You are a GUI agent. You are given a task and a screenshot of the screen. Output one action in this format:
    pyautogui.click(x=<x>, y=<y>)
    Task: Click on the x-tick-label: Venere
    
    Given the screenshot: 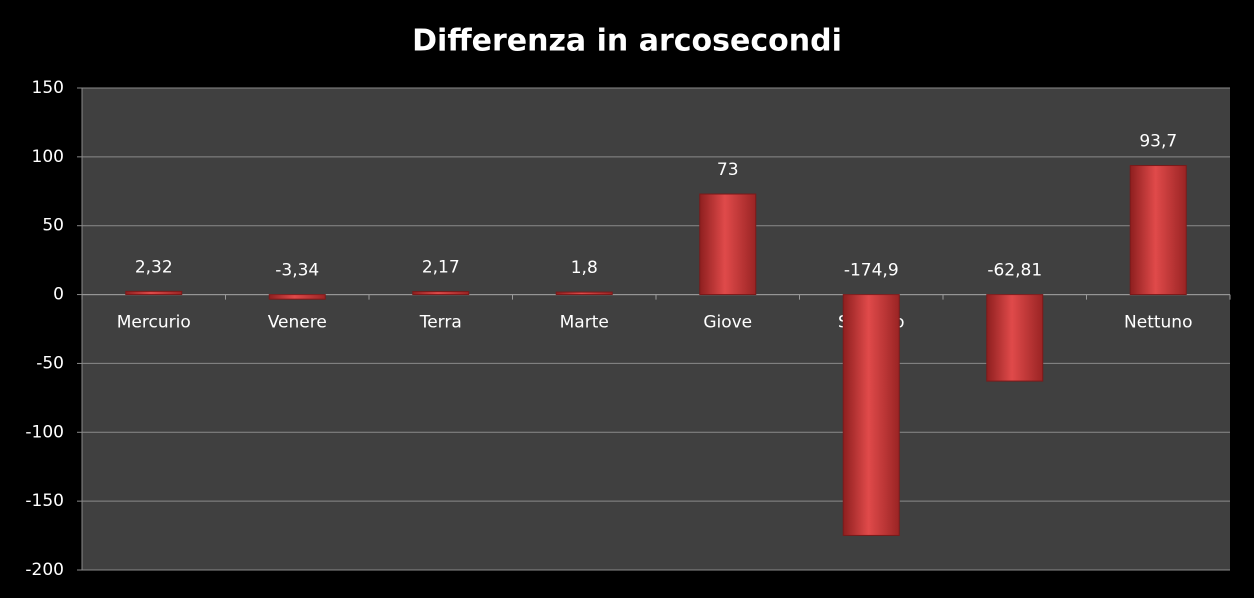 What is the action you would take?
    pyautogui.click(x=297, y=323)
    